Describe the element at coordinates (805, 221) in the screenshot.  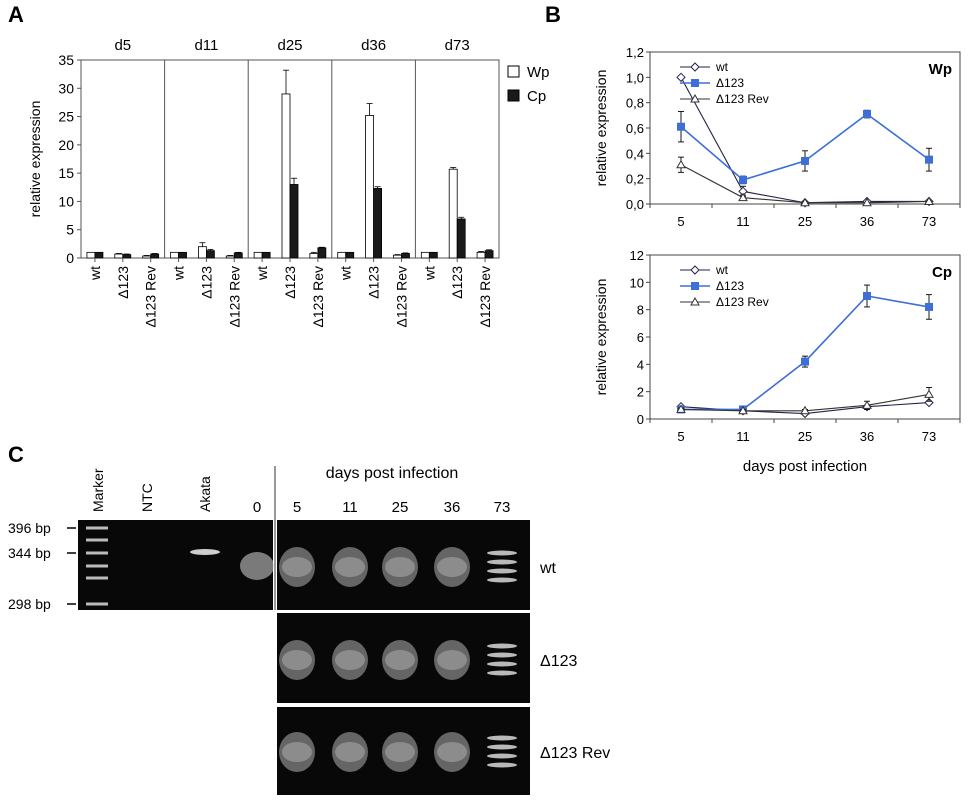
I see `x-tick-label: 25` at that location.